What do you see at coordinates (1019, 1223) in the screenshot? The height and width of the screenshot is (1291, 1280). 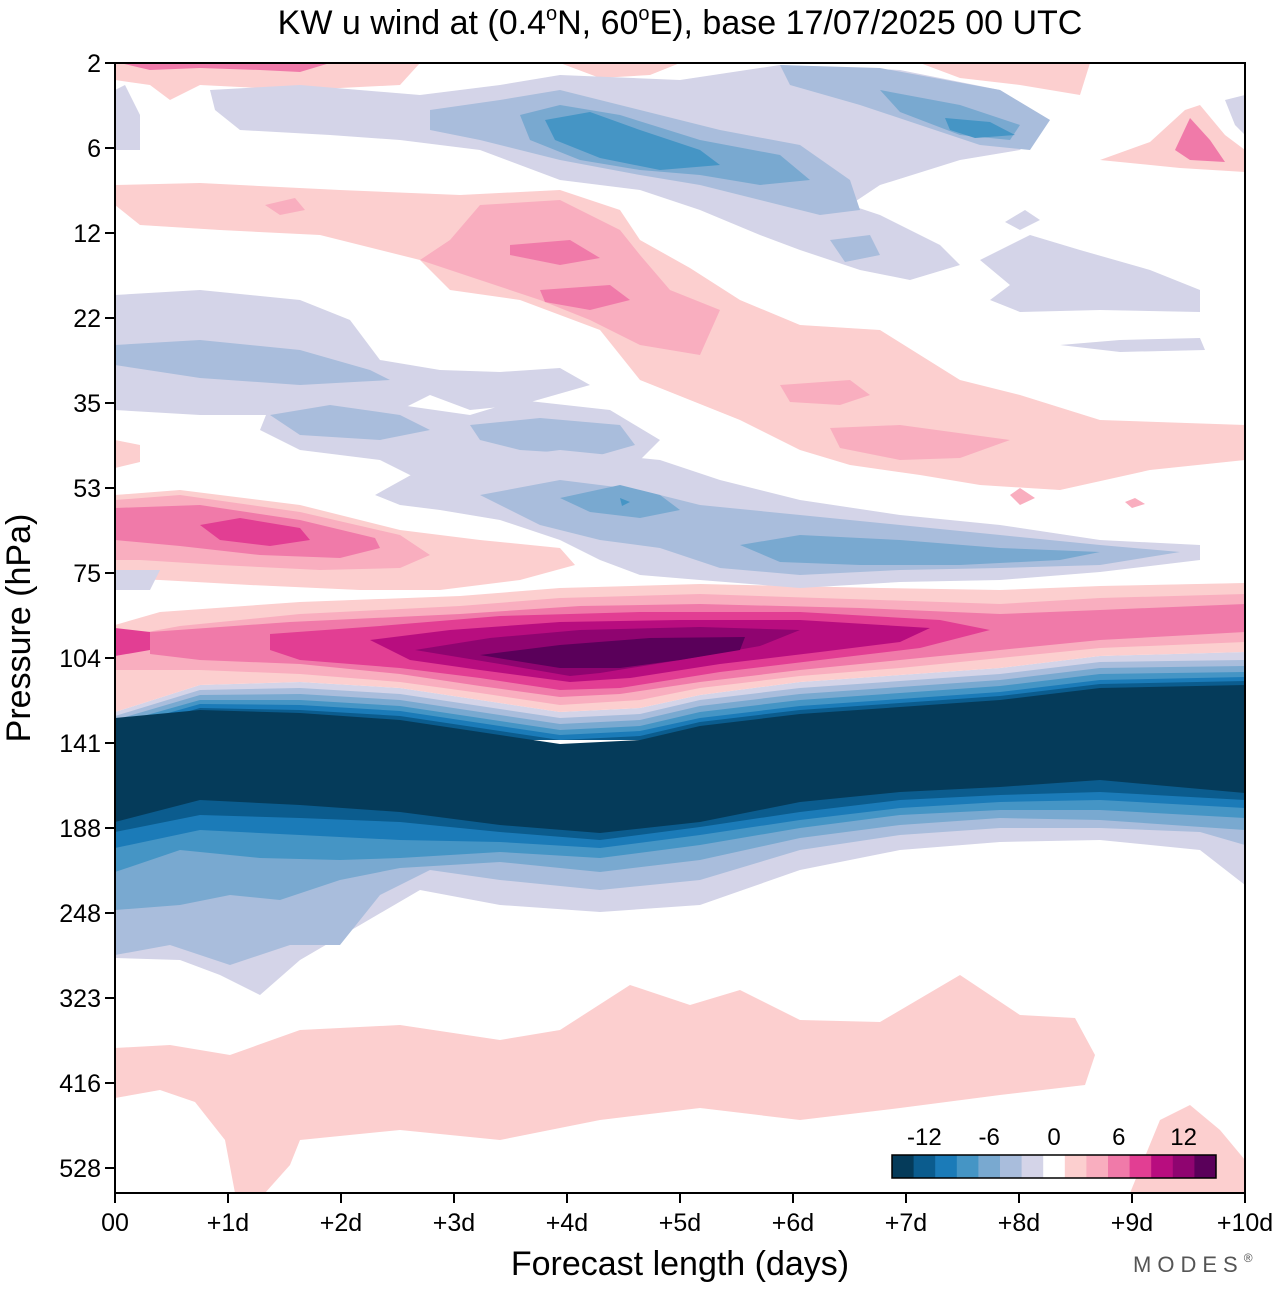 I see `x-tick-label: +8d` at bounding box center [1019, 1223].